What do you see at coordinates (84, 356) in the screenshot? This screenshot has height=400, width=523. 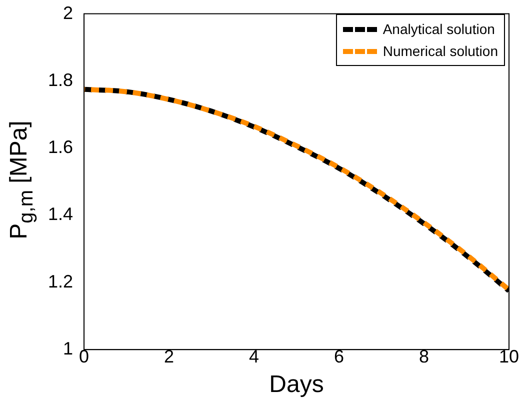 I see `x-tick-label: 0` at bounding box center [84, 356].